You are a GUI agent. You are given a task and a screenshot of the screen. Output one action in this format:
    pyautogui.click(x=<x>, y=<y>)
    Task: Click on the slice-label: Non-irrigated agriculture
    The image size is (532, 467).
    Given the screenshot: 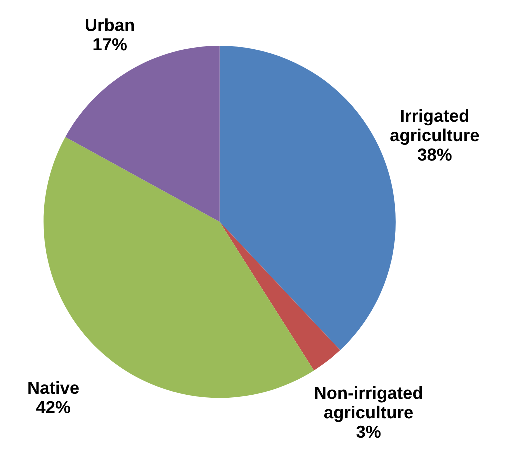 What is the action you would take?
    pyautogui.click(x=368, y=404)
    